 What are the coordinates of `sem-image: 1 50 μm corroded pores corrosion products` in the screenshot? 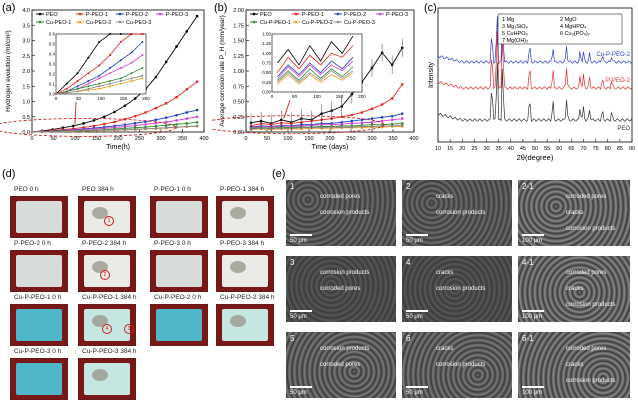 It's located at (341, 213).